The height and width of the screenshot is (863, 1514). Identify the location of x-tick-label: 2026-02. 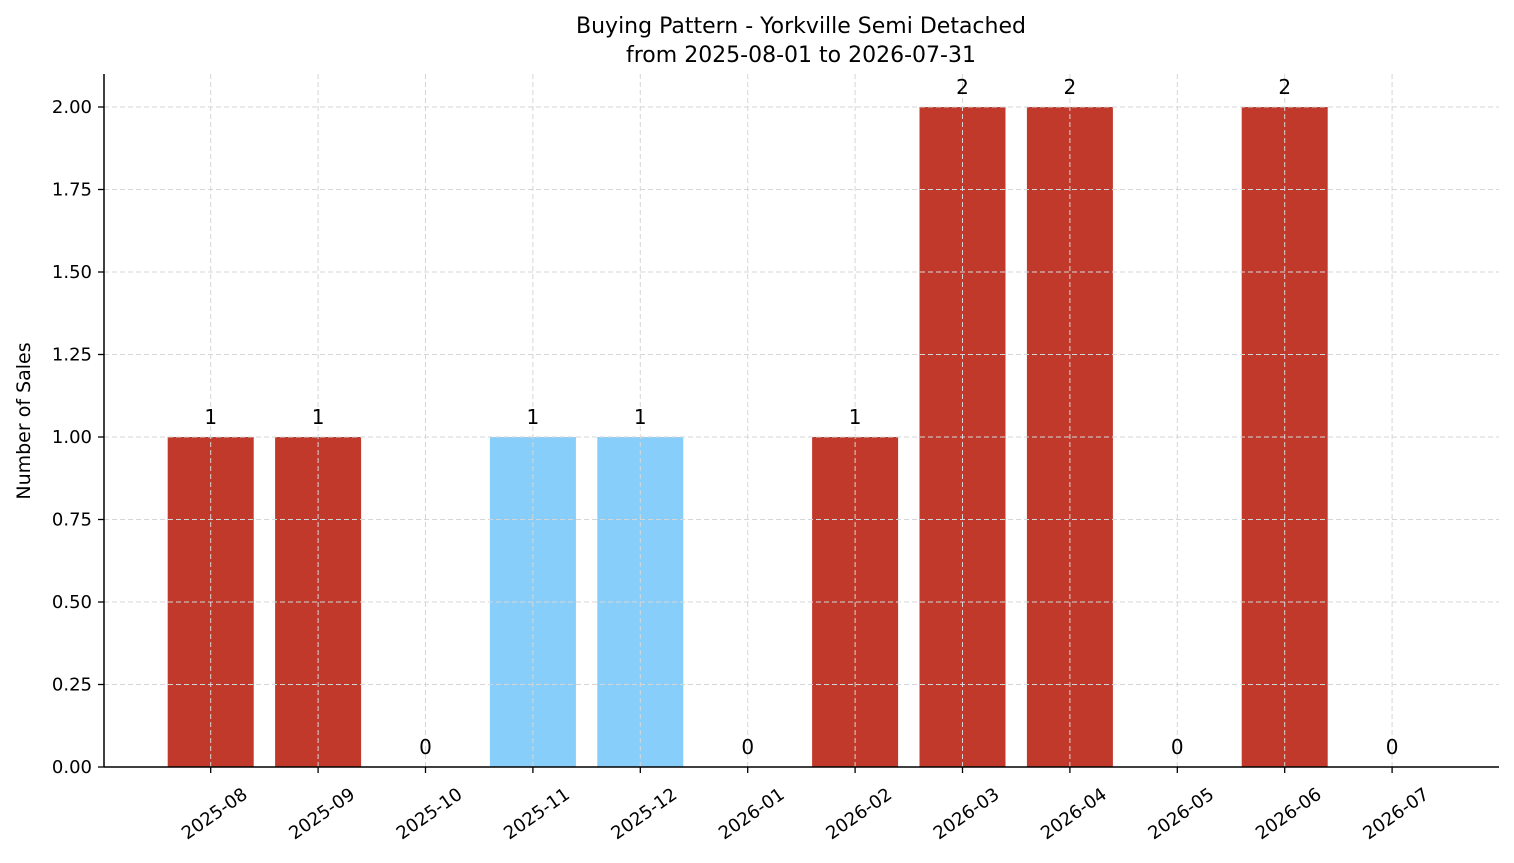
(859, 814).